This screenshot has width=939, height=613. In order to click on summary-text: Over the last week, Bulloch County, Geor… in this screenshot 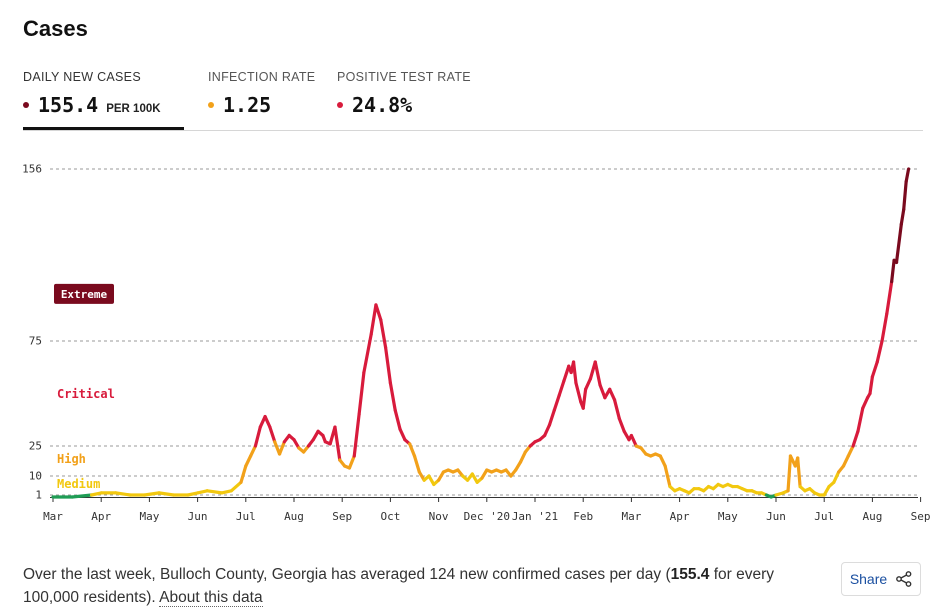, I will do `click(413, 586)`.